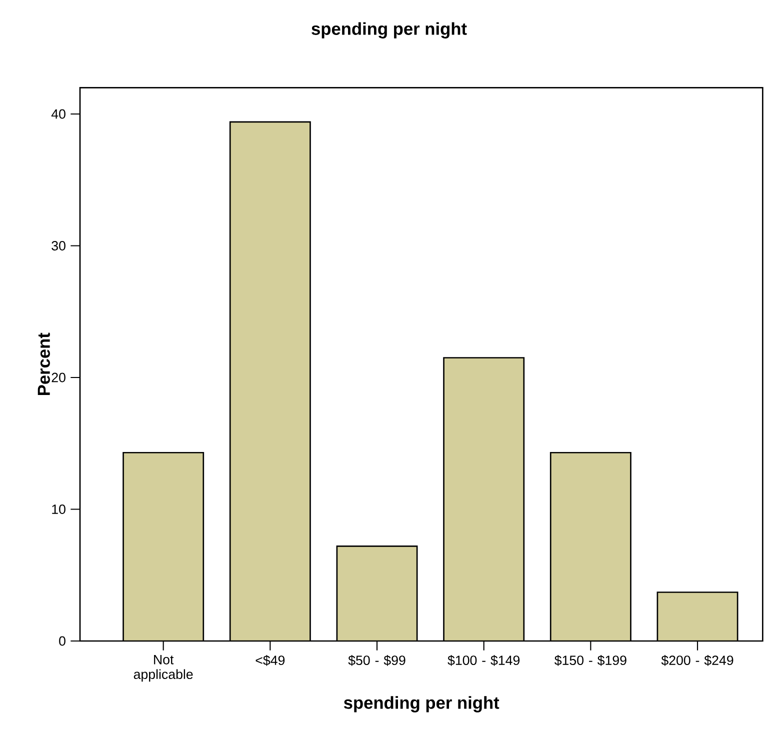  What do you see at coordinates (59, 245) in the screenshot?
I see `y-tick-label: 30` at bounding box center [59, 245].